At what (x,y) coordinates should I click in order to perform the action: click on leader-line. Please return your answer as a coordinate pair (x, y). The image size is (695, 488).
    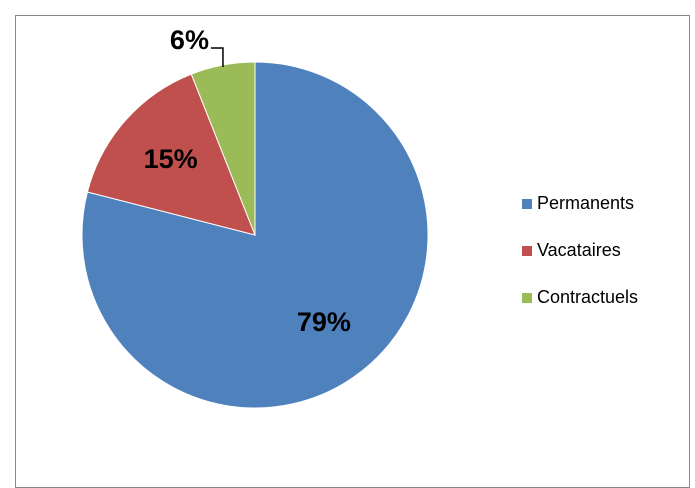
    Looking at the image, I should click on (217, 57).